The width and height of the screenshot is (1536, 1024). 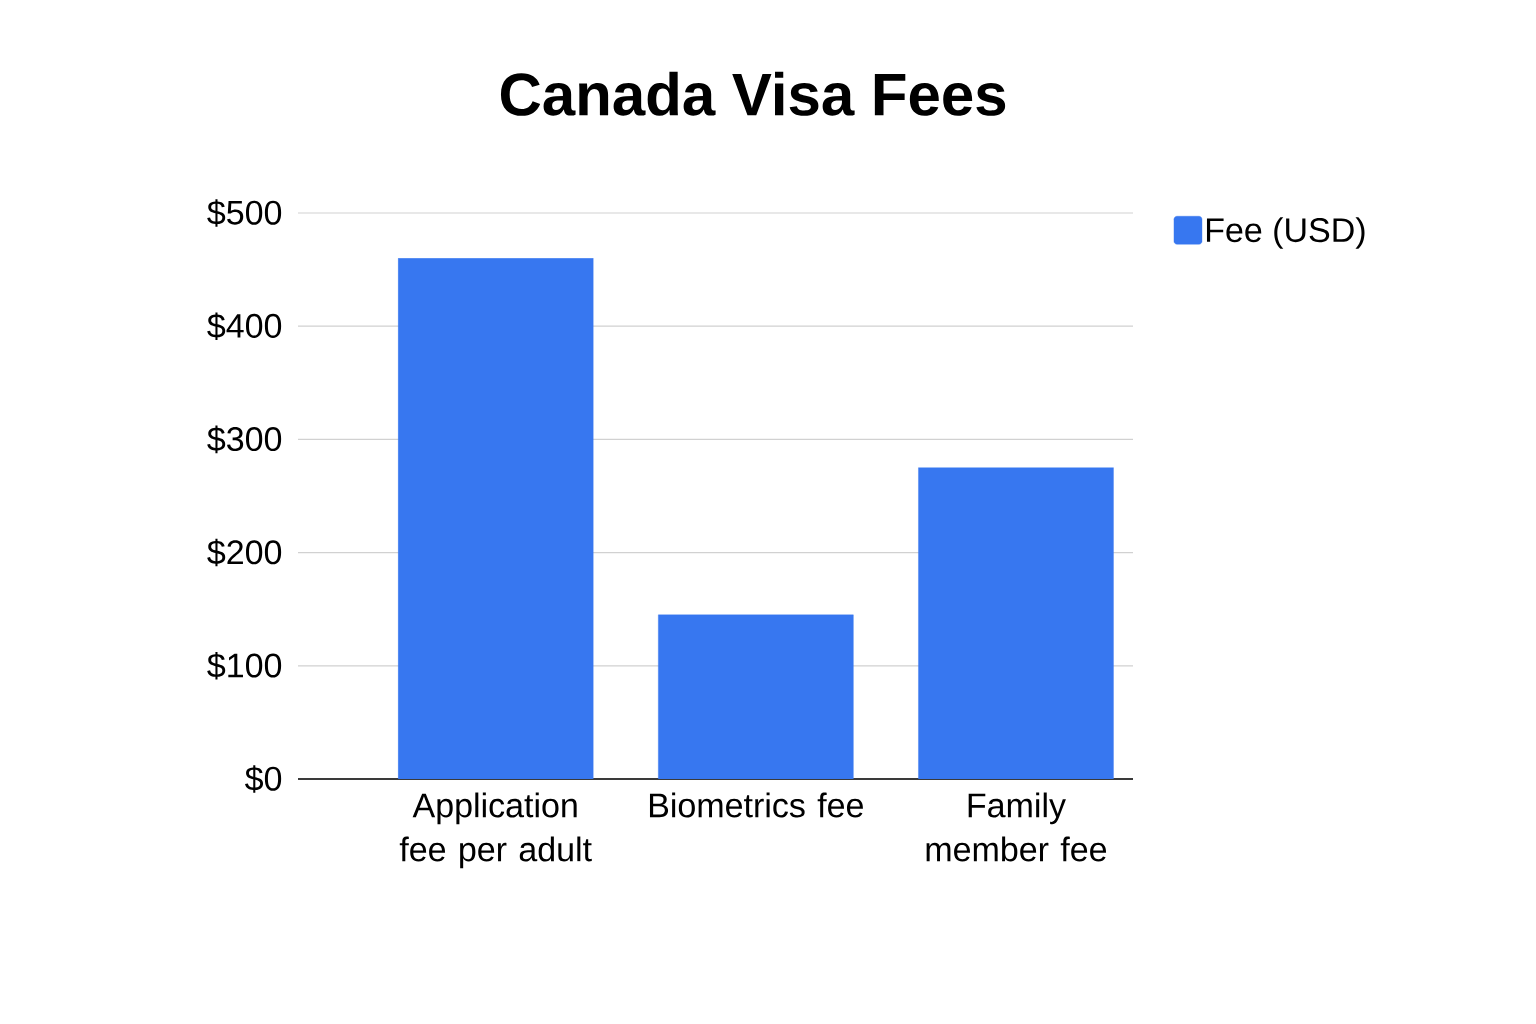 I want to click on y-tick-label: $0, so click(x=263, y=779).